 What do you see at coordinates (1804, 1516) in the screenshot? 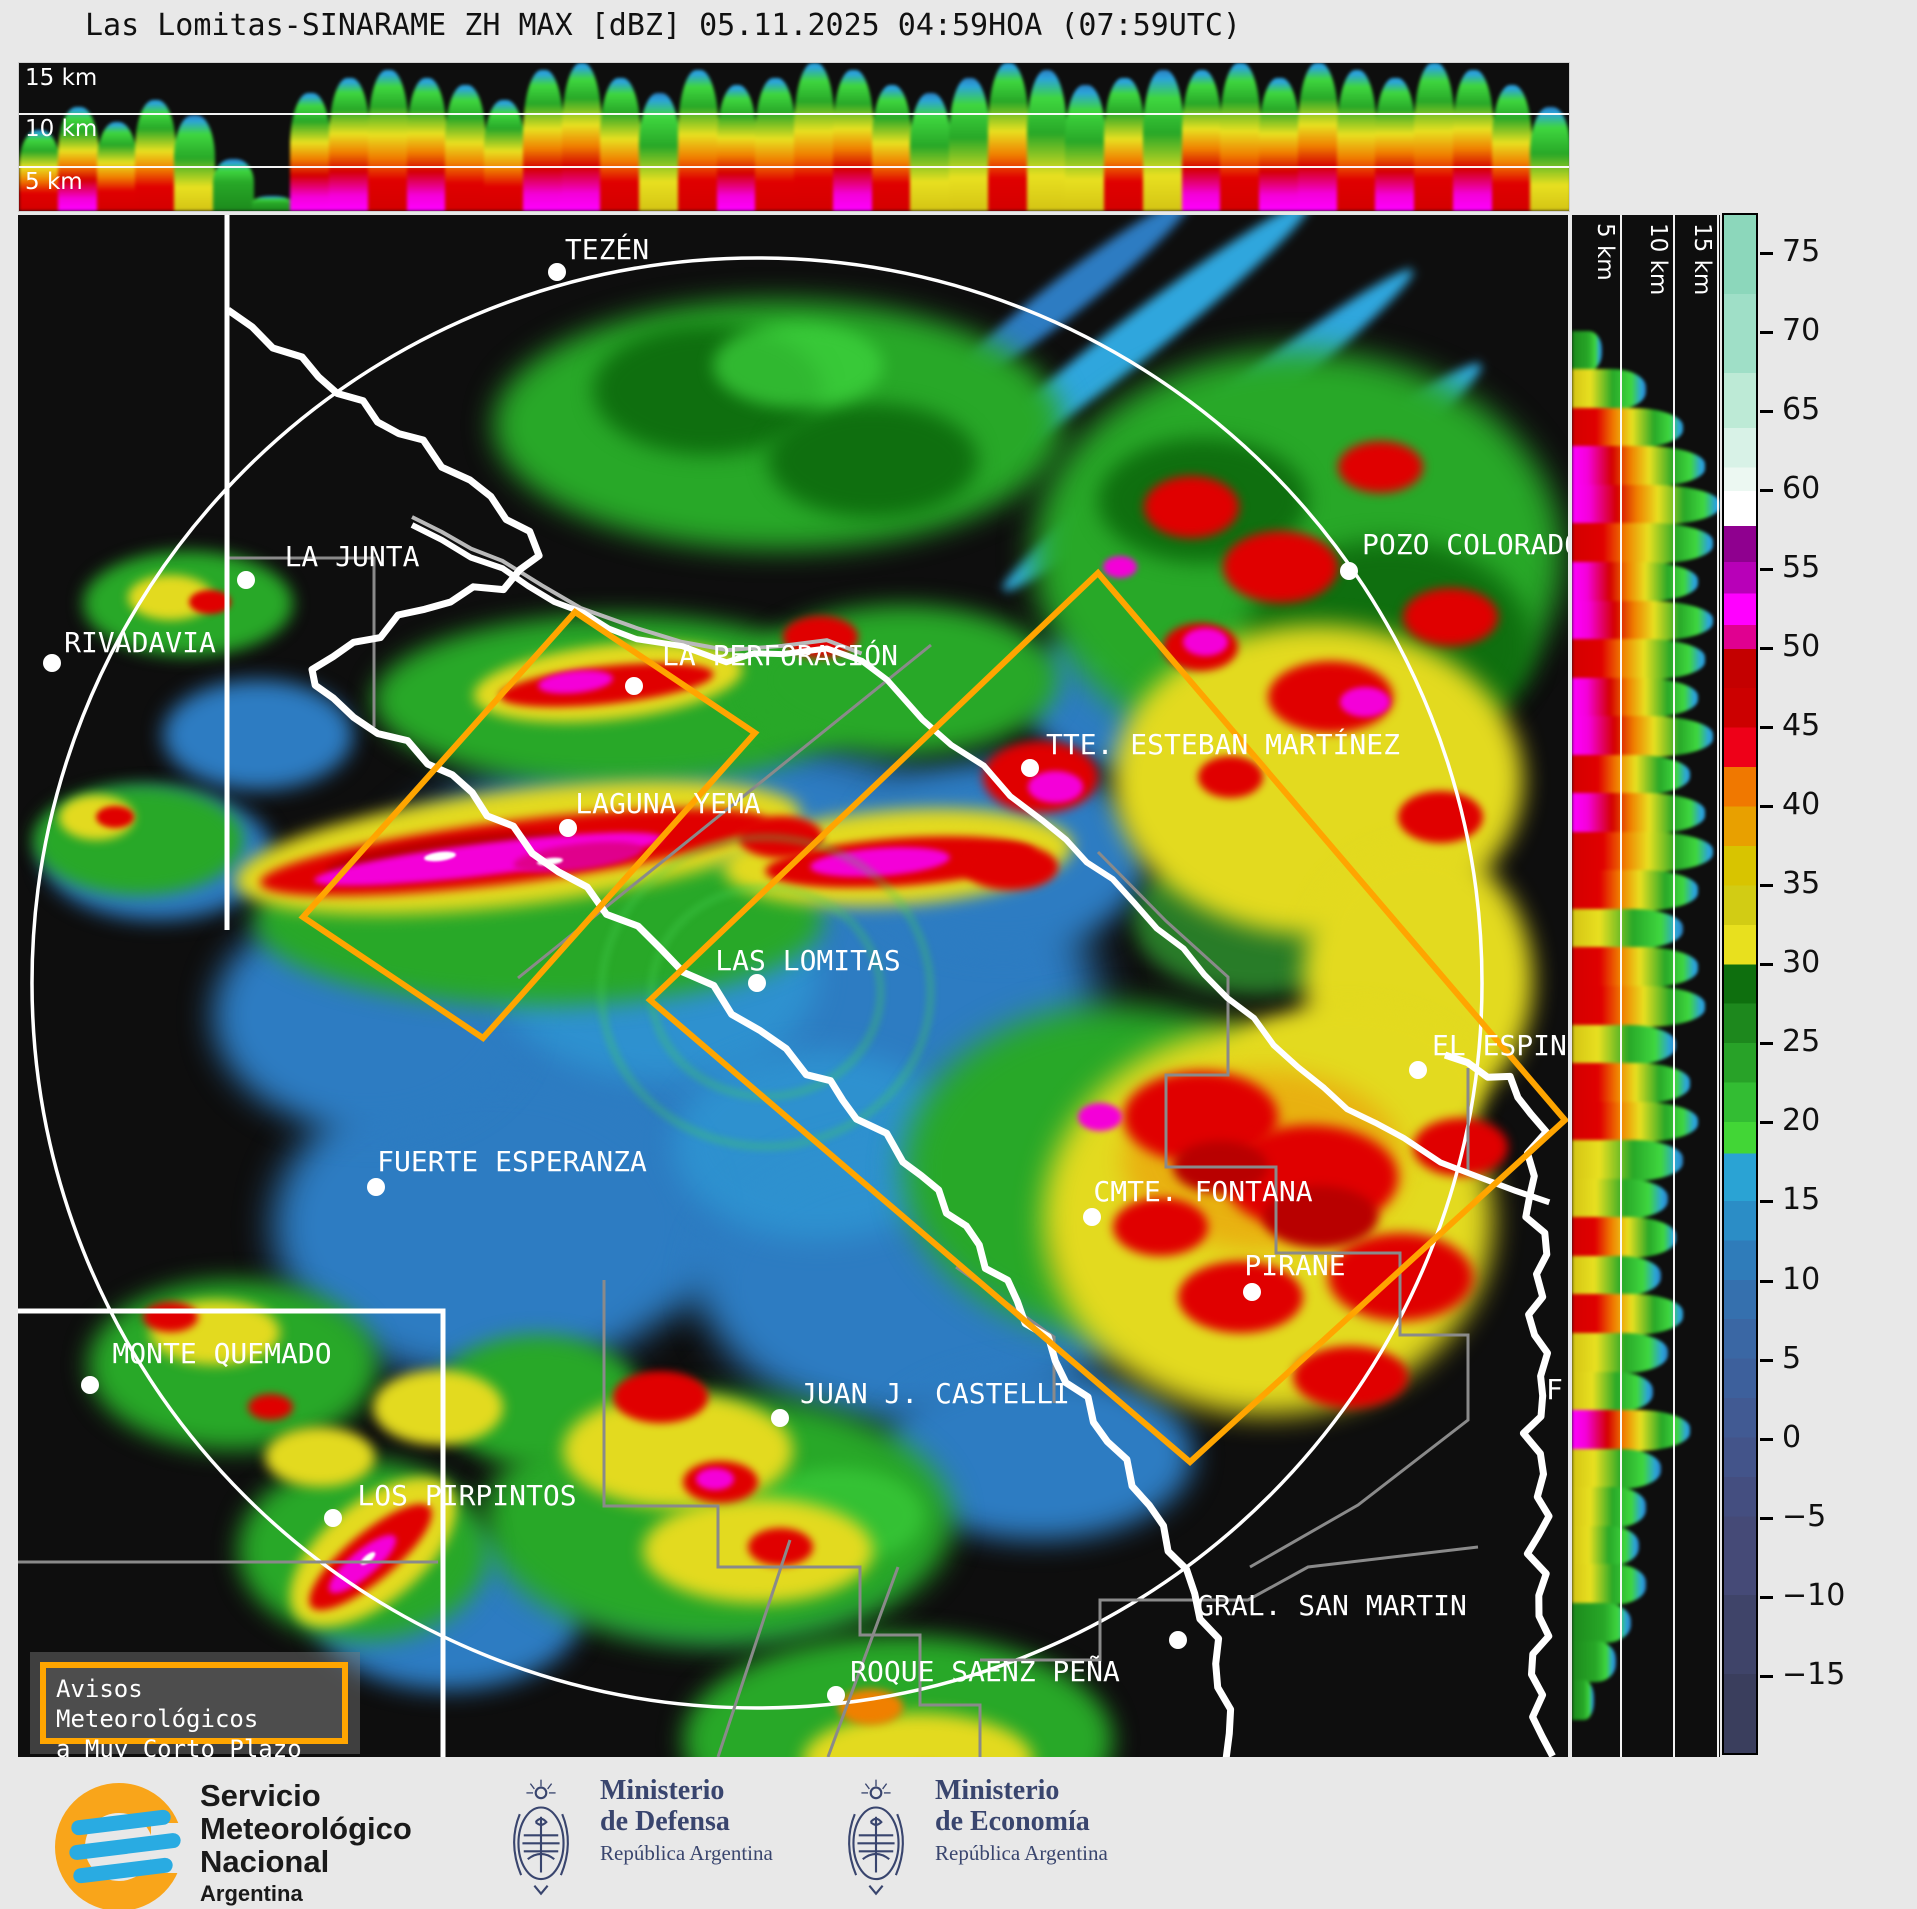
I see `colorbar-tick-label: −5` at bounding box center [1804, 1516].